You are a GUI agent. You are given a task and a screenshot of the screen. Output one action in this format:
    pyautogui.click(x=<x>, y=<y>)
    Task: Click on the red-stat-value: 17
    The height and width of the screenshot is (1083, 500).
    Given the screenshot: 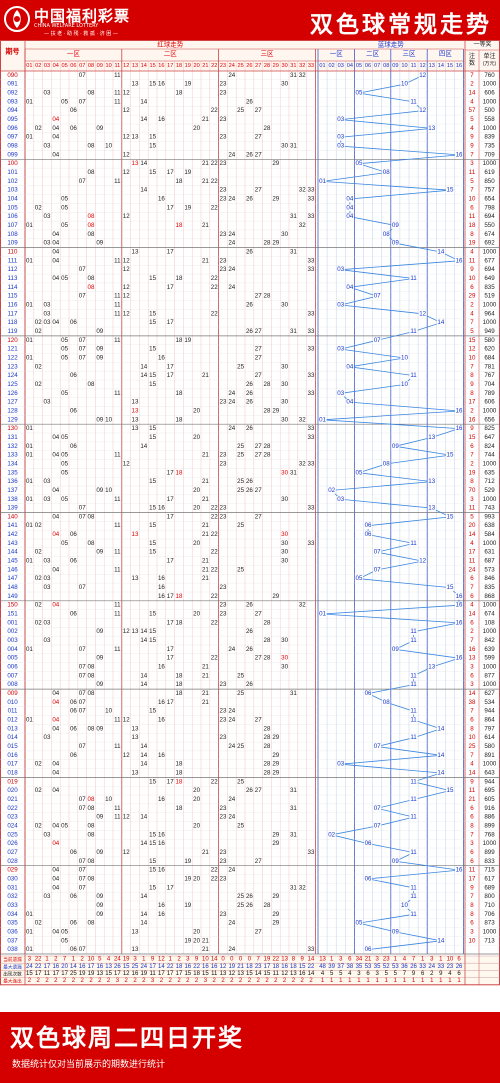 What is the action you would take?
    pyautogui.click(x=179, y=974)
    